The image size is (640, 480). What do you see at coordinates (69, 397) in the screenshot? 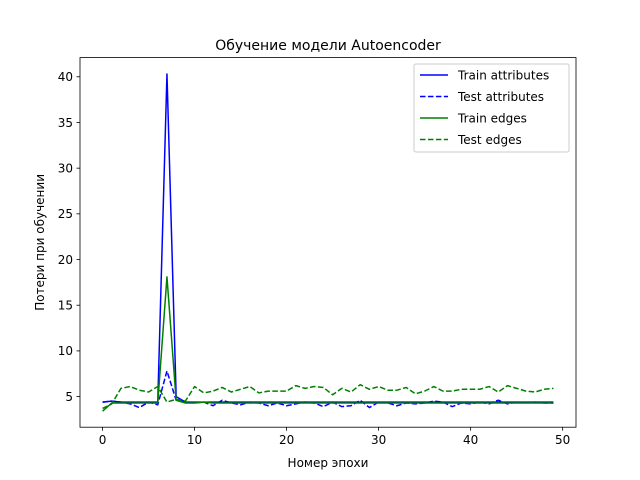
I see `y-tick-label: 5` at bounding box center [69, 397].